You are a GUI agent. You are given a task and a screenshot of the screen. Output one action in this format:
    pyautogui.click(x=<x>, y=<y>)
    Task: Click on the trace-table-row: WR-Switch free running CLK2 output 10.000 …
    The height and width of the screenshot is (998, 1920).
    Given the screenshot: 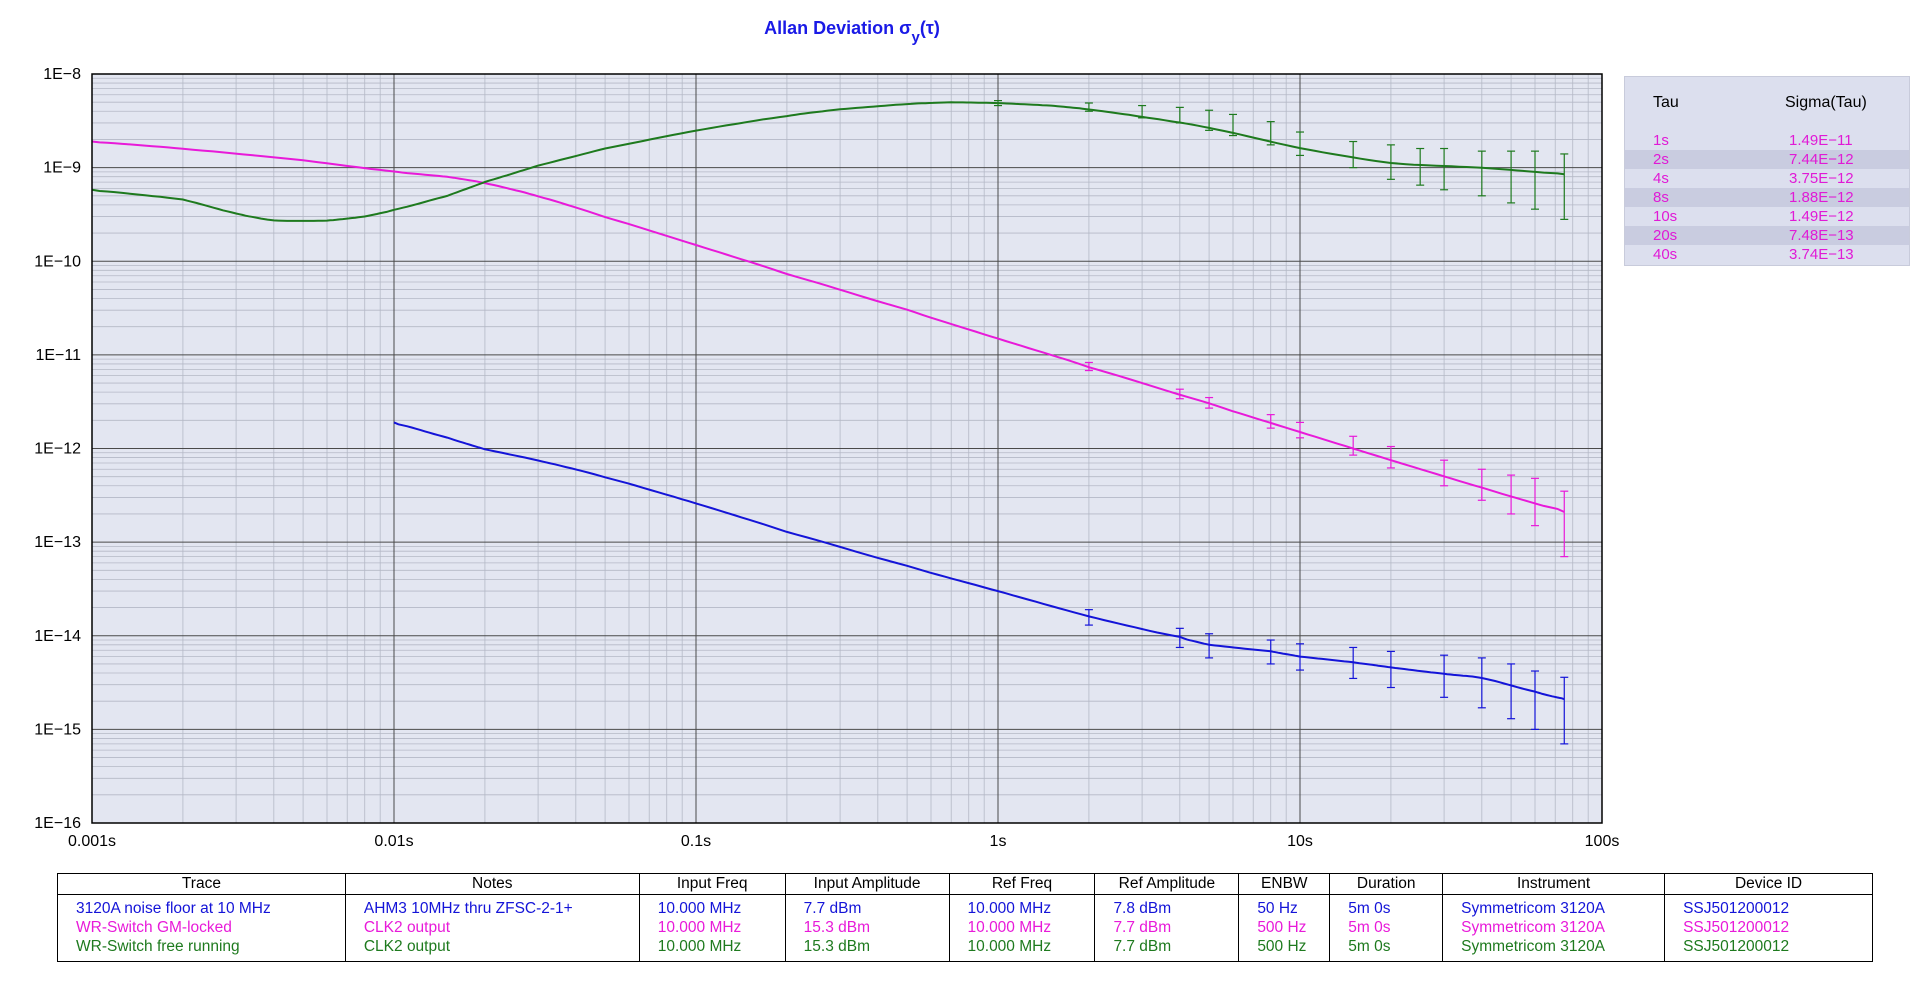 What is the action you would take?
    pyautogui.click(x=965, y=949)
    